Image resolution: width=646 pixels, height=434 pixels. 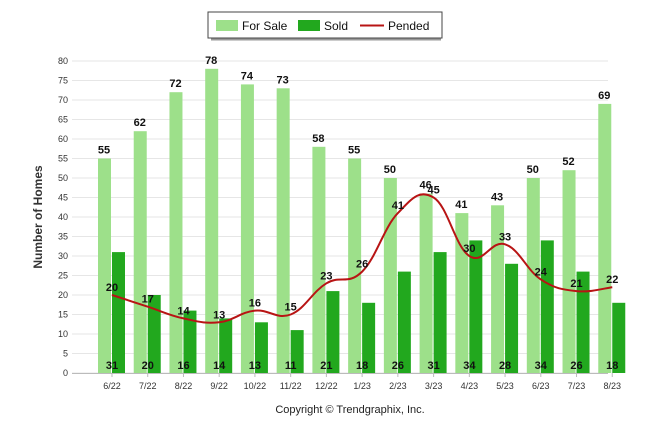 What do you see at coordinates (612, 280) in the screenshot?
I see `pended-value-label: 22` at bounding box center [612, 280].